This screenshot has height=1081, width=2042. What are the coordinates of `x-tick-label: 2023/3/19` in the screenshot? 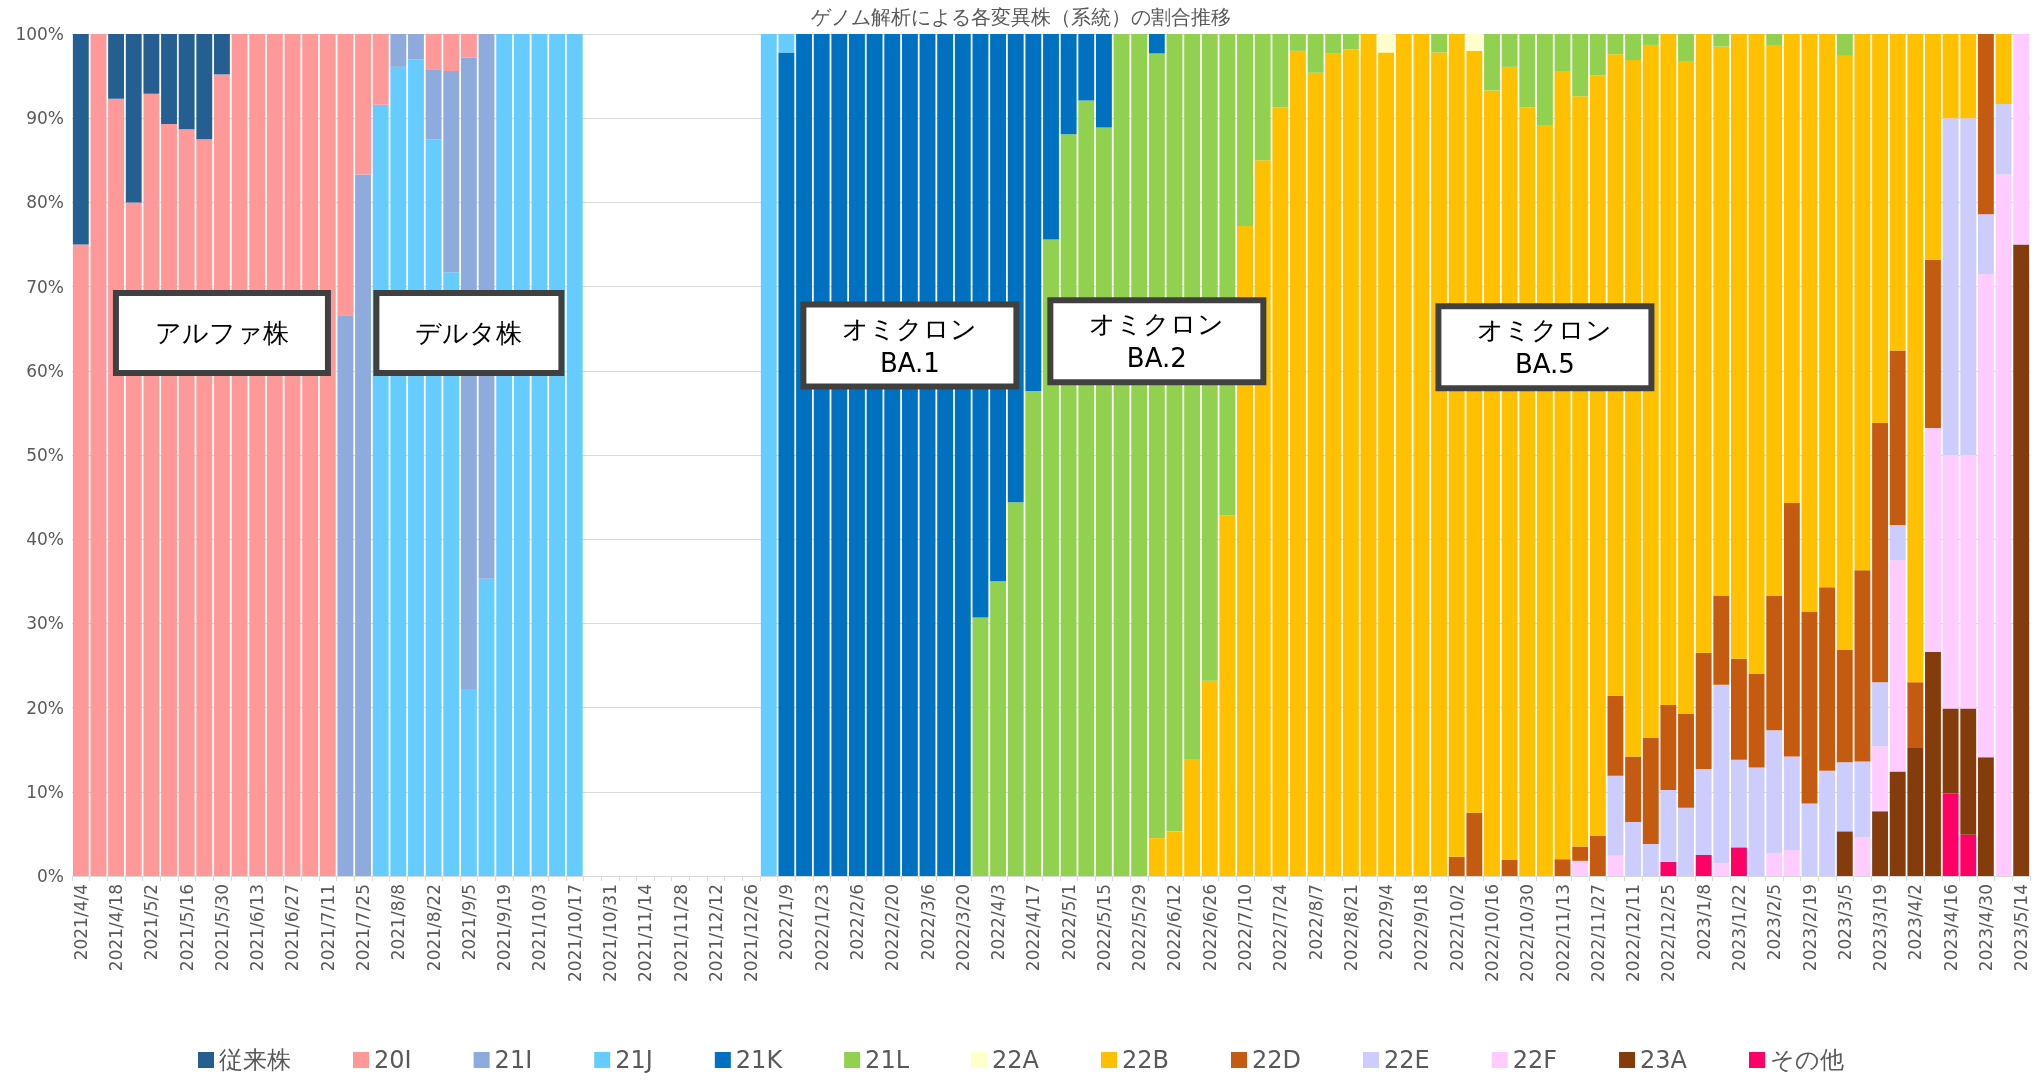 It's located at (1880, 928).